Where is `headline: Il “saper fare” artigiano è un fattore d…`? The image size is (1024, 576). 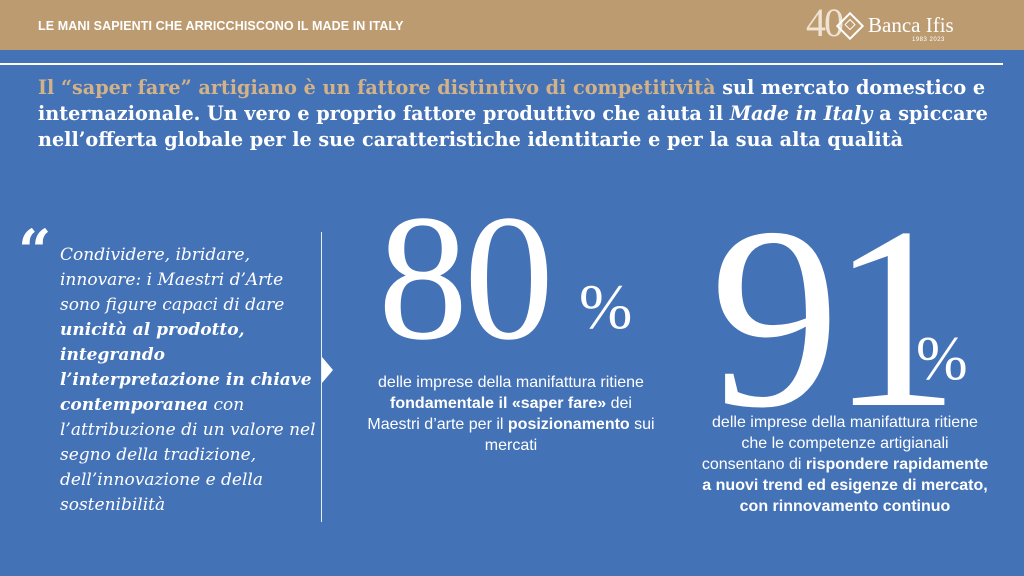 headline: Il “saper fare” artigiano è un fattore d… is located at coordinates (523, 114).